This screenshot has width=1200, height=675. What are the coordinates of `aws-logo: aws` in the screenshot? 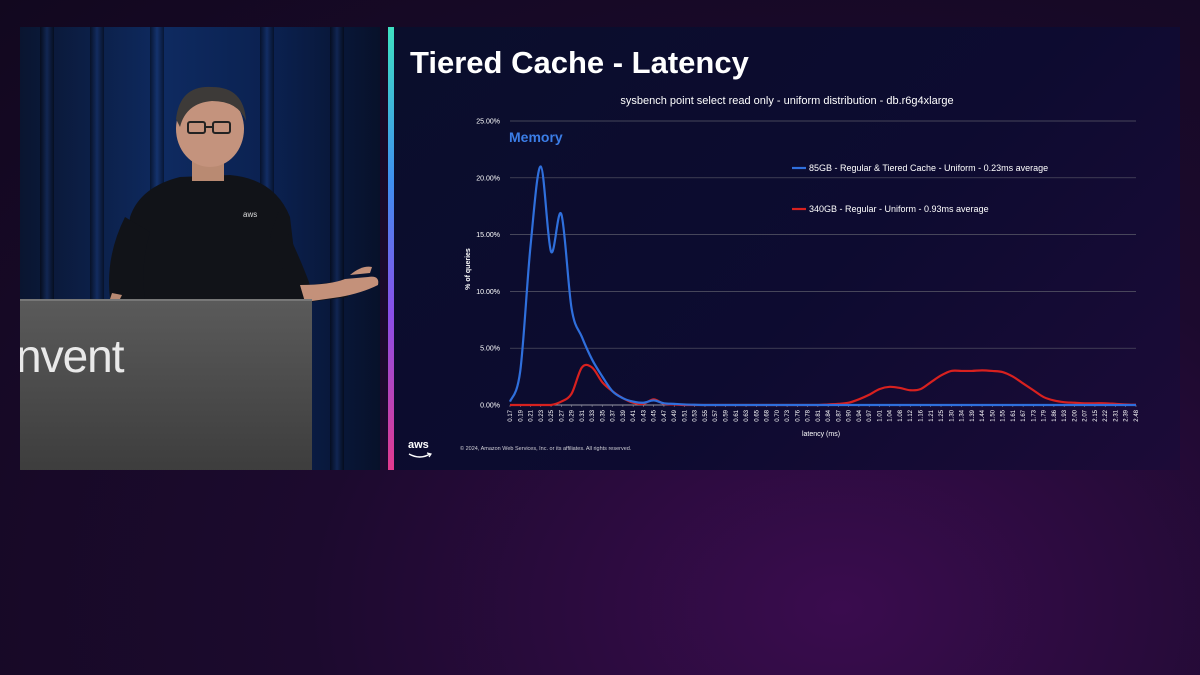 It's located at (418, 445).